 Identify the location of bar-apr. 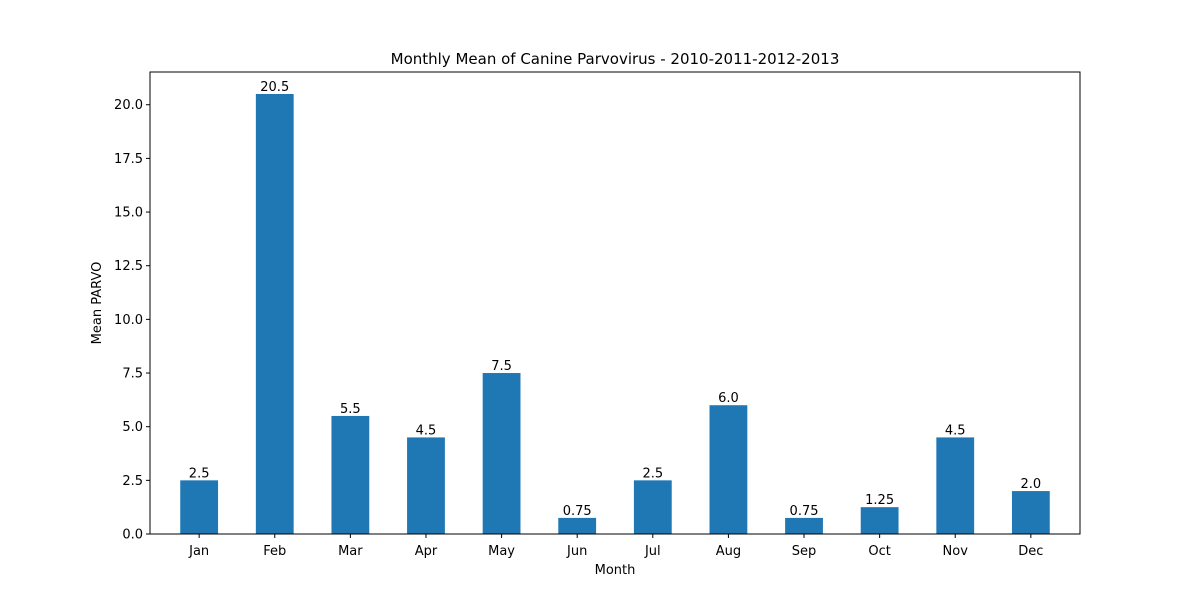
(426, 485).